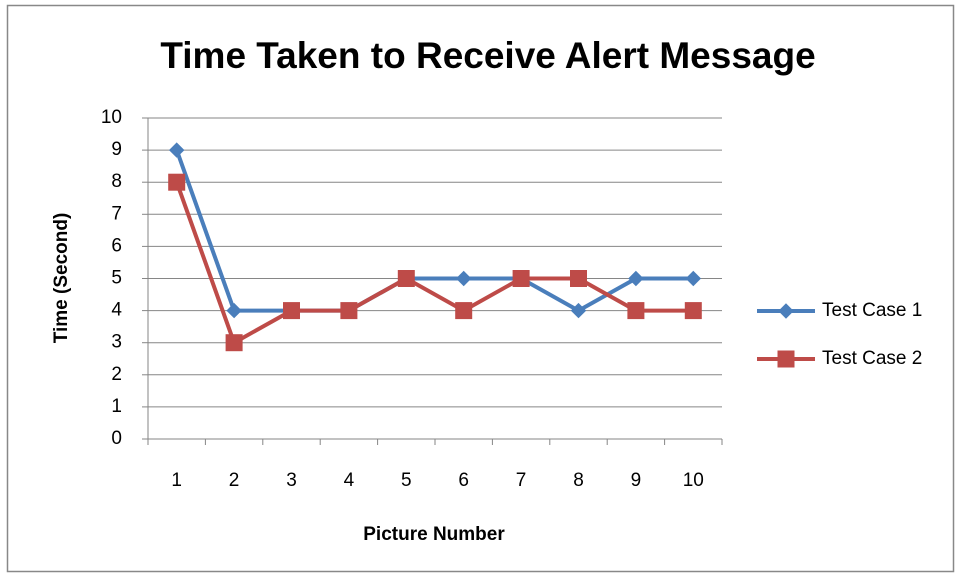 The height and width of the screenshot is (577, 960). I want to click on x-tick-label: 10, so click(693, 480).